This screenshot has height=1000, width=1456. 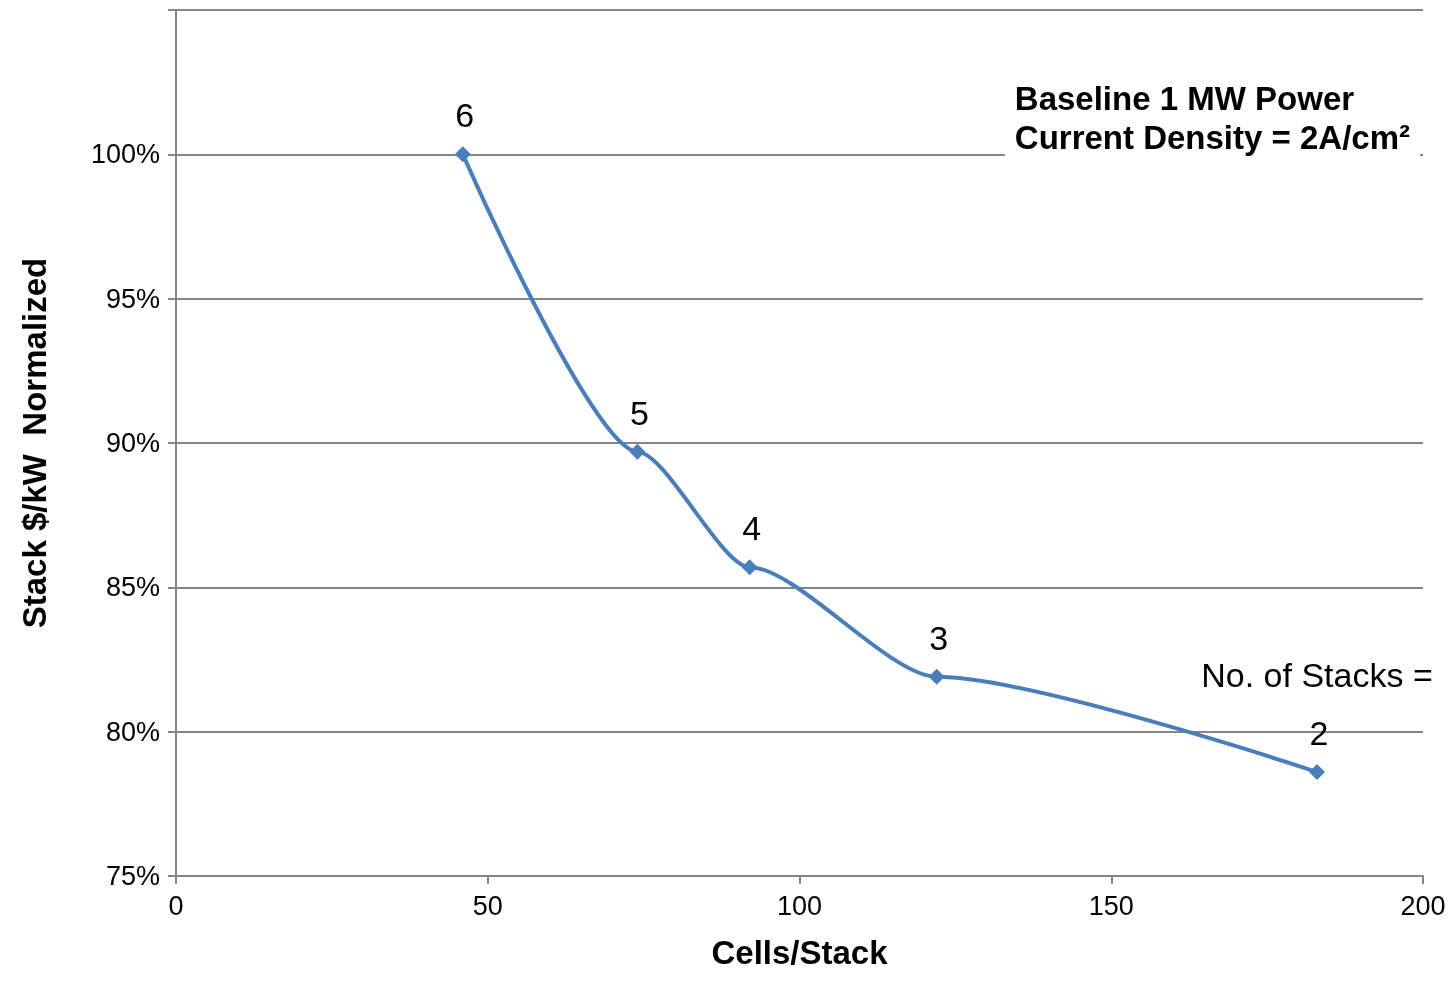 What do you see at coordinates (125, 154) in the screenshot?
I see `y-tick-label: 100%` at bounding box center [125, 154].